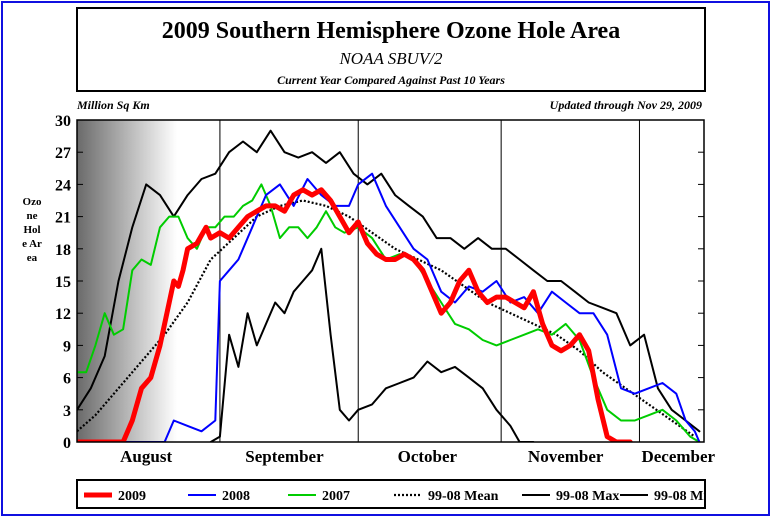  What do you see at coordinates (336, 496) in the screenshot?
I see `legend-label: 2007` at bounding box center [336, 496].